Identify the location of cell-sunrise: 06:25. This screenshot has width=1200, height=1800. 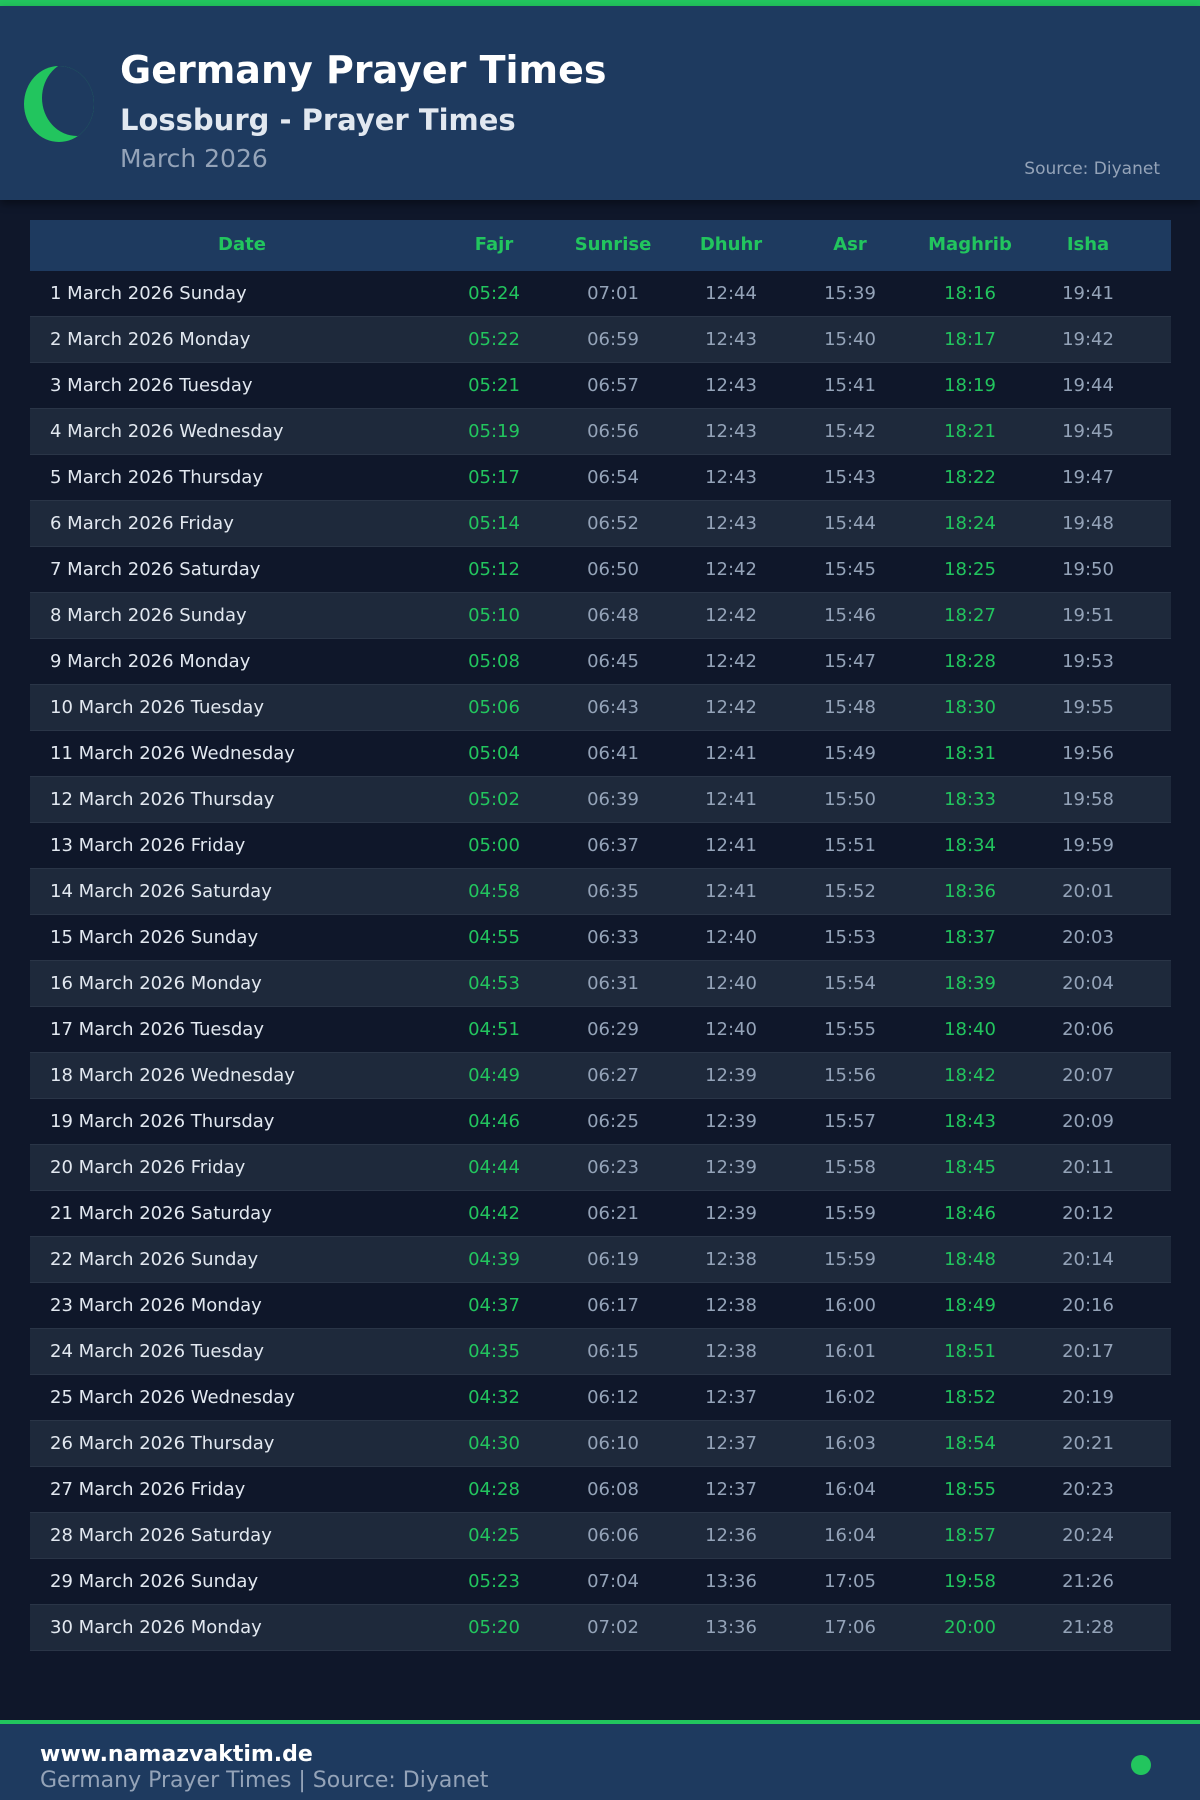
(613, 1121).